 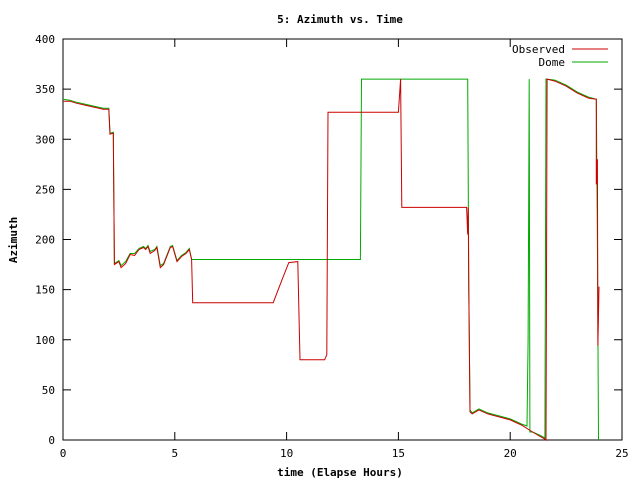 What do you see at coordinates (45, 89) in the screenshot?
I see `y-tick-label: 350` at bounding box center [45, 89].